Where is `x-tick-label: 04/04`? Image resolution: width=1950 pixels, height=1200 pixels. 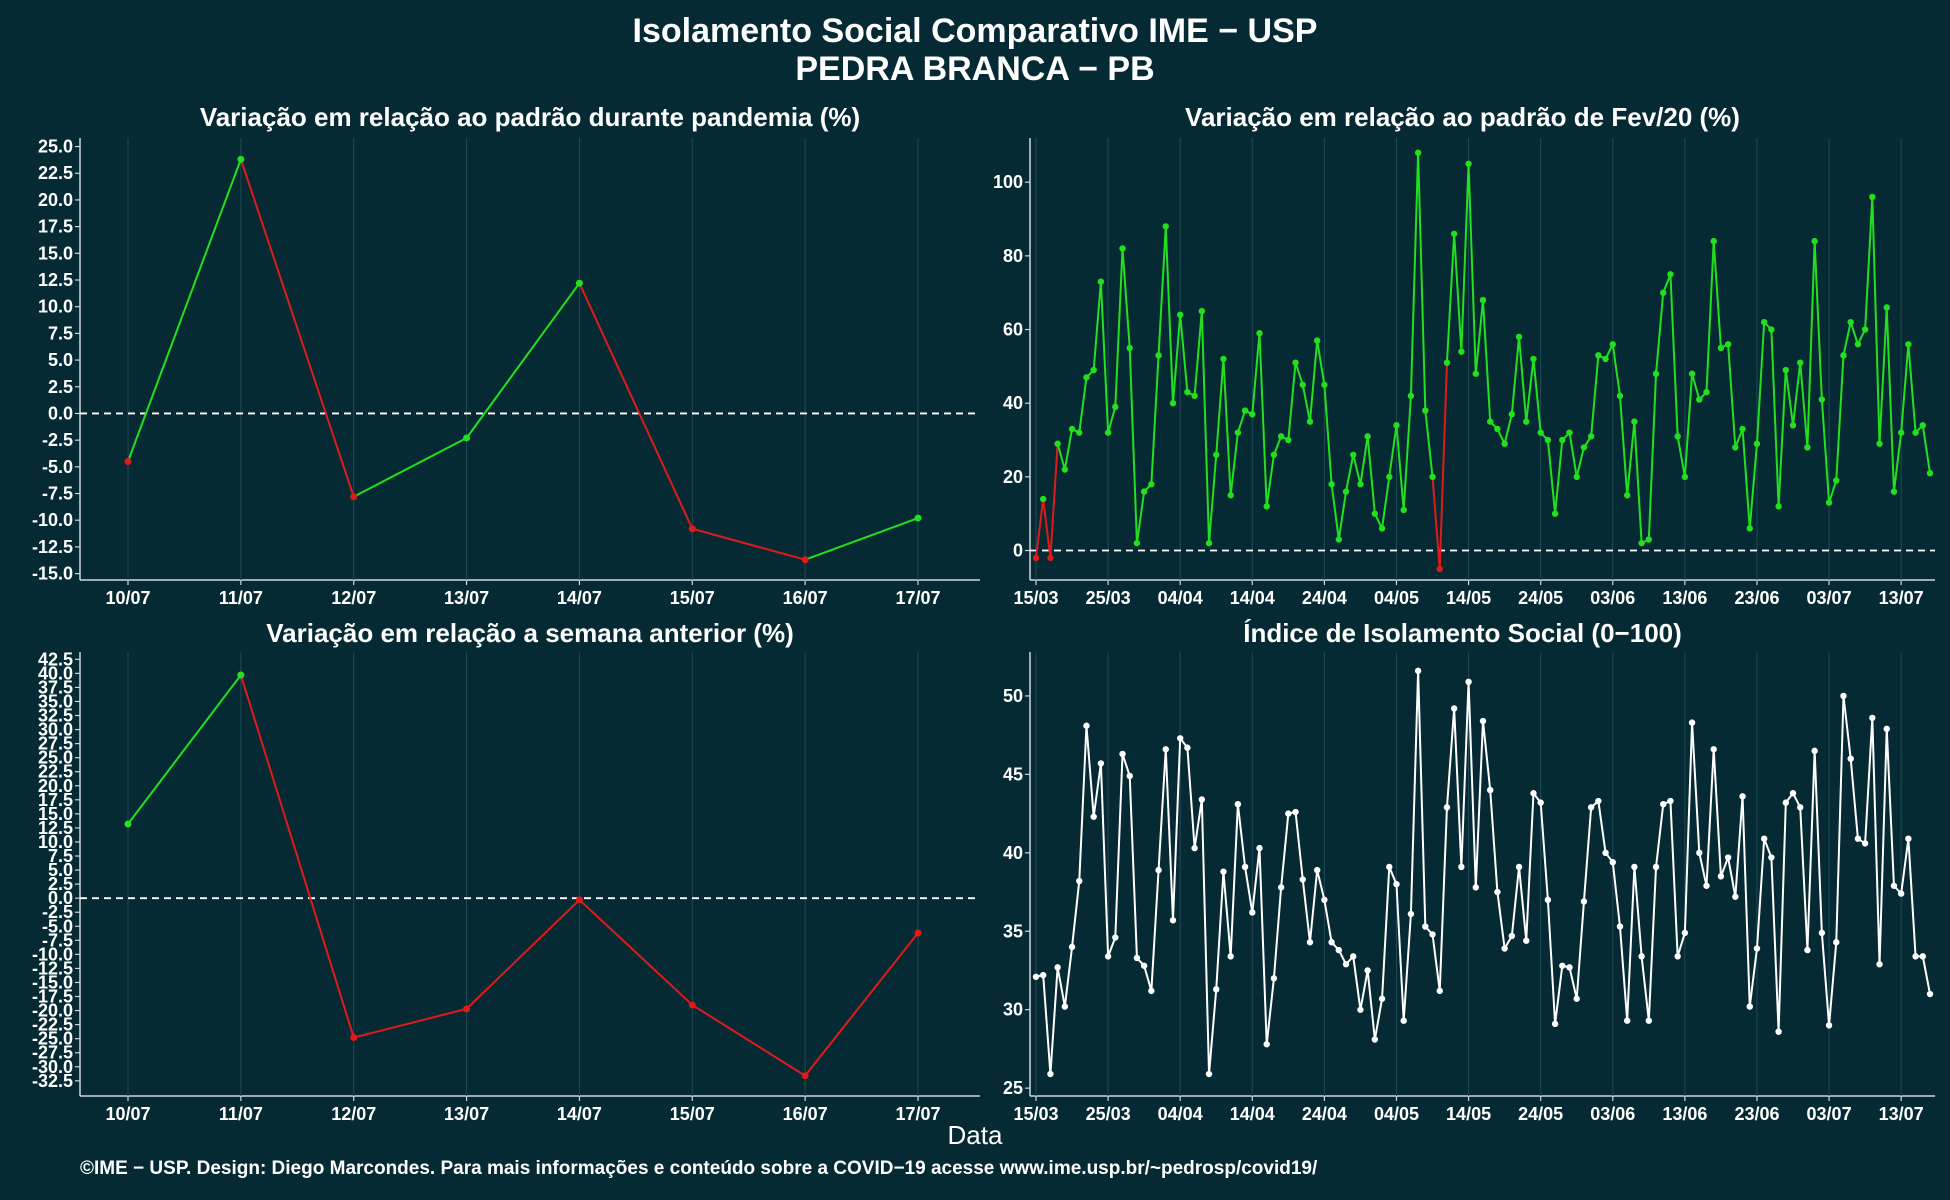
x-tick-label: 04/04 is located at coordinates (1180, 598).